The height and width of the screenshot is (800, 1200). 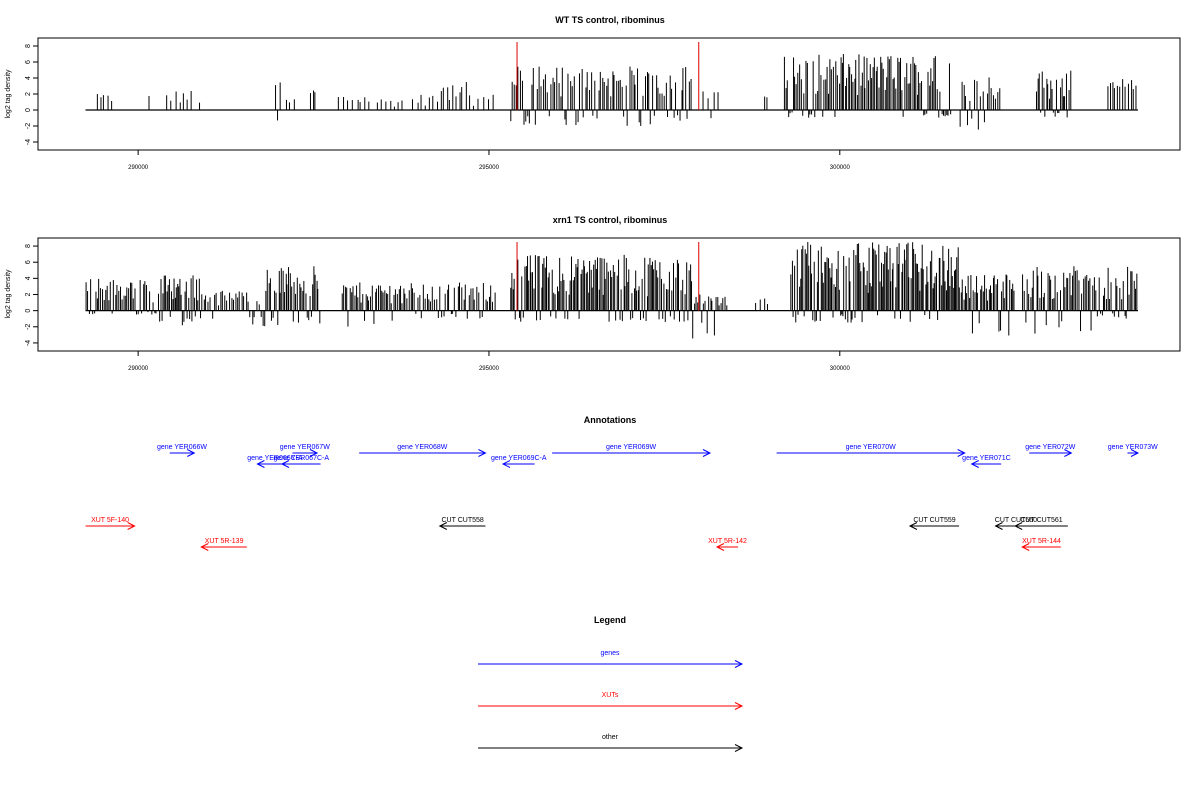 What do you see at coordinates (138, 168) in the screenshot?
I see `wt-x-tick-label: 290000` at bounding box center [138, 168].